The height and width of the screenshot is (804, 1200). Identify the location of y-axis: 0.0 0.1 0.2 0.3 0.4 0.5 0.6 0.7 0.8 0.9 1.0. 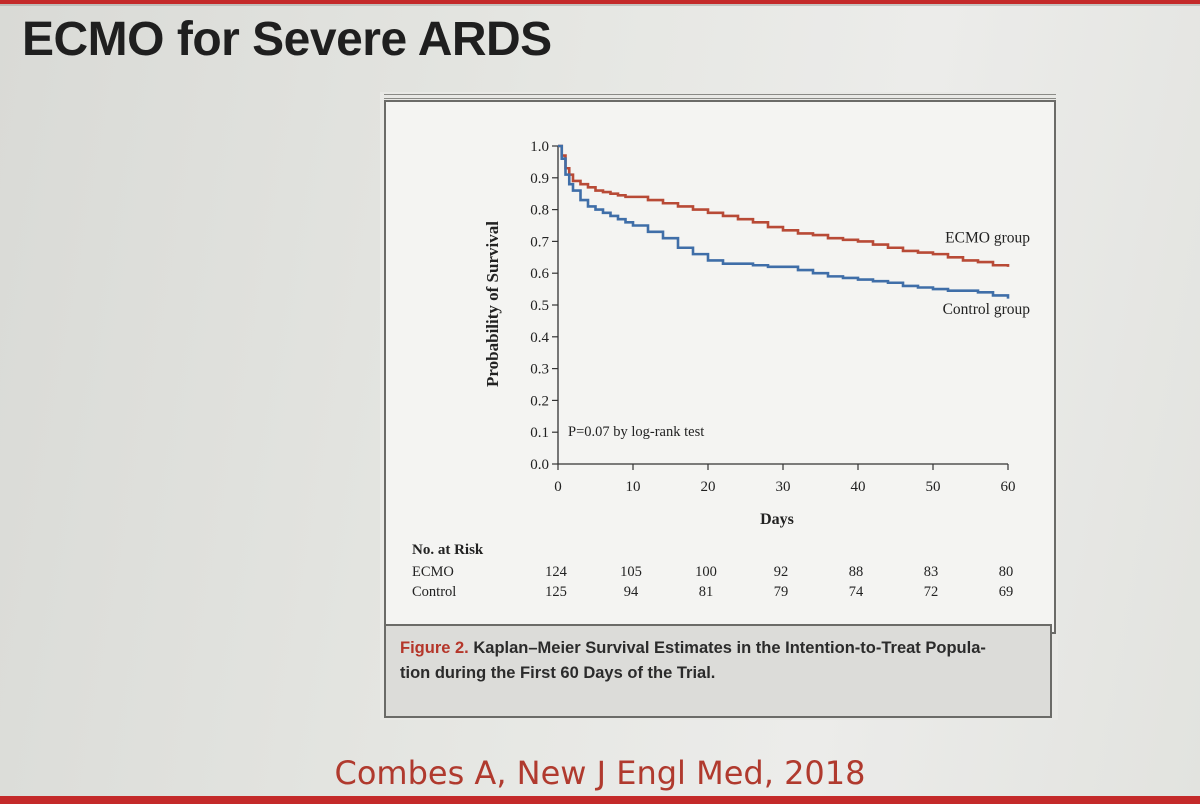
(544, 306).